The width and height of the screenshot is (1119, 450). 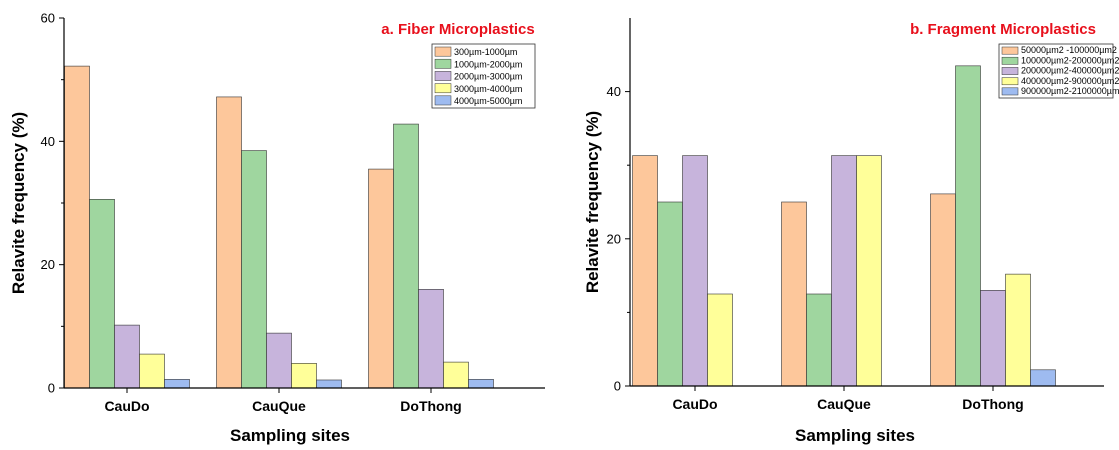 I want to click on legend-label: 4000µm-5000µm, so click(x=488, y=101).